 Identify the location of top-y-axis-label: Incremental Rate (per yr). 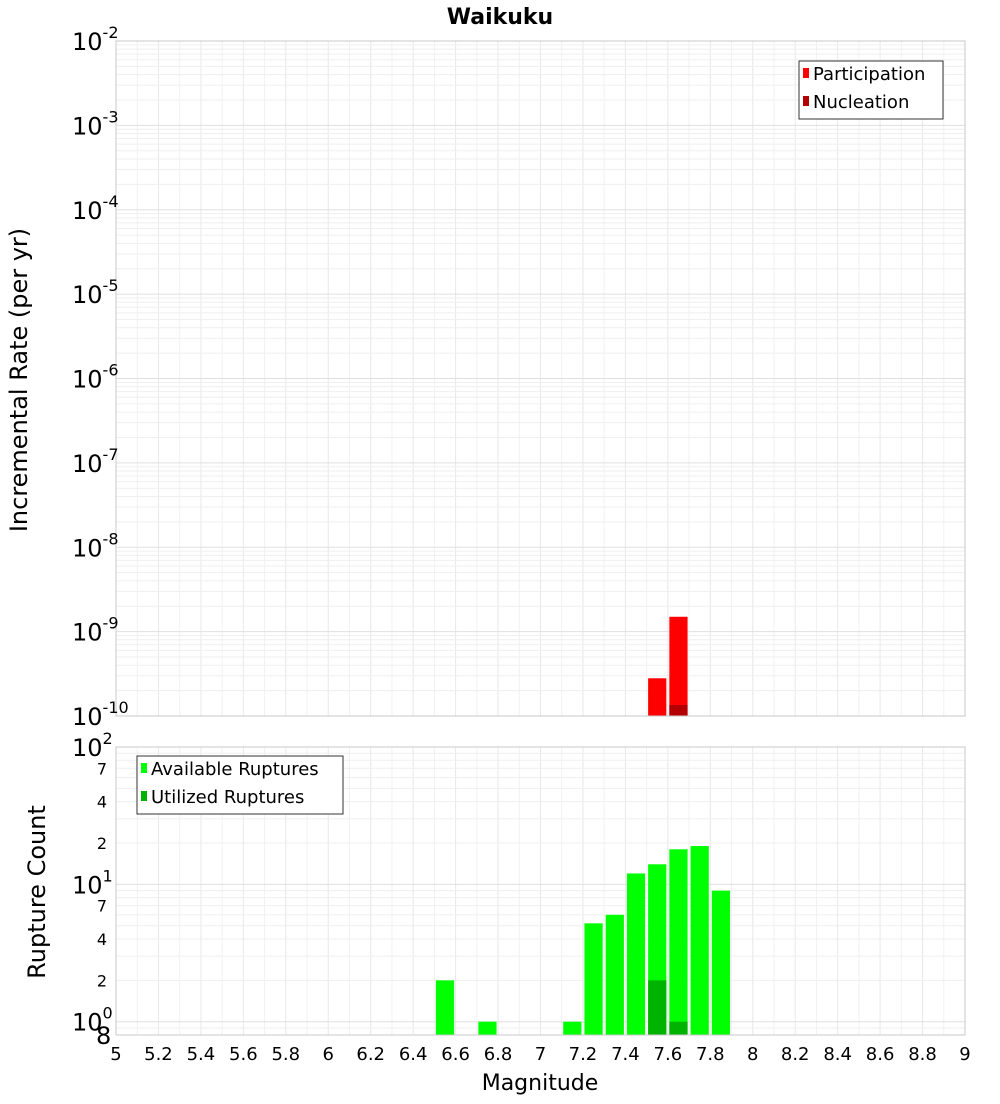
(19, 380).